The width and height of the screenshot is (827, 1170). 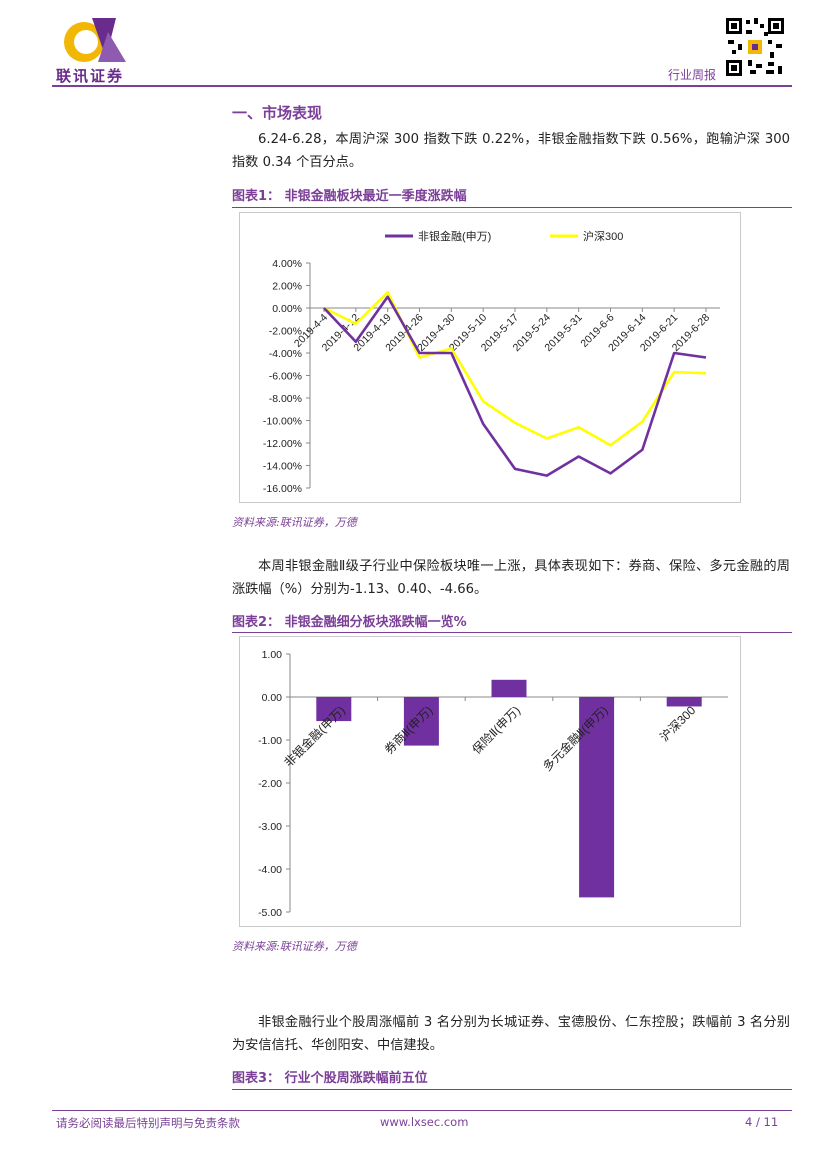 I want to click on category-label: 非银金融(申万), so click(x=314, y=736).